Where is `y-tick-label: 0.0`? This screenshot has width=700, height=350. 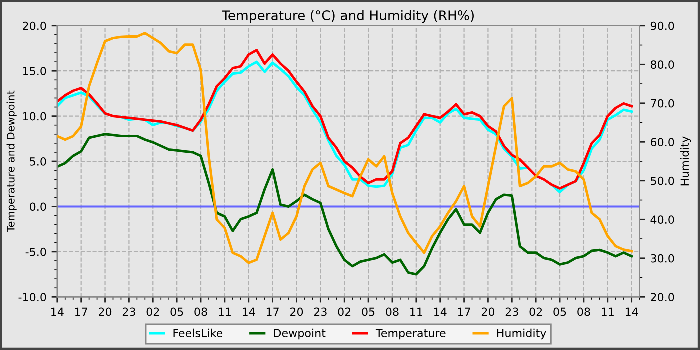 y-tick-label: 0.0 is located at coordinates (38, 207).